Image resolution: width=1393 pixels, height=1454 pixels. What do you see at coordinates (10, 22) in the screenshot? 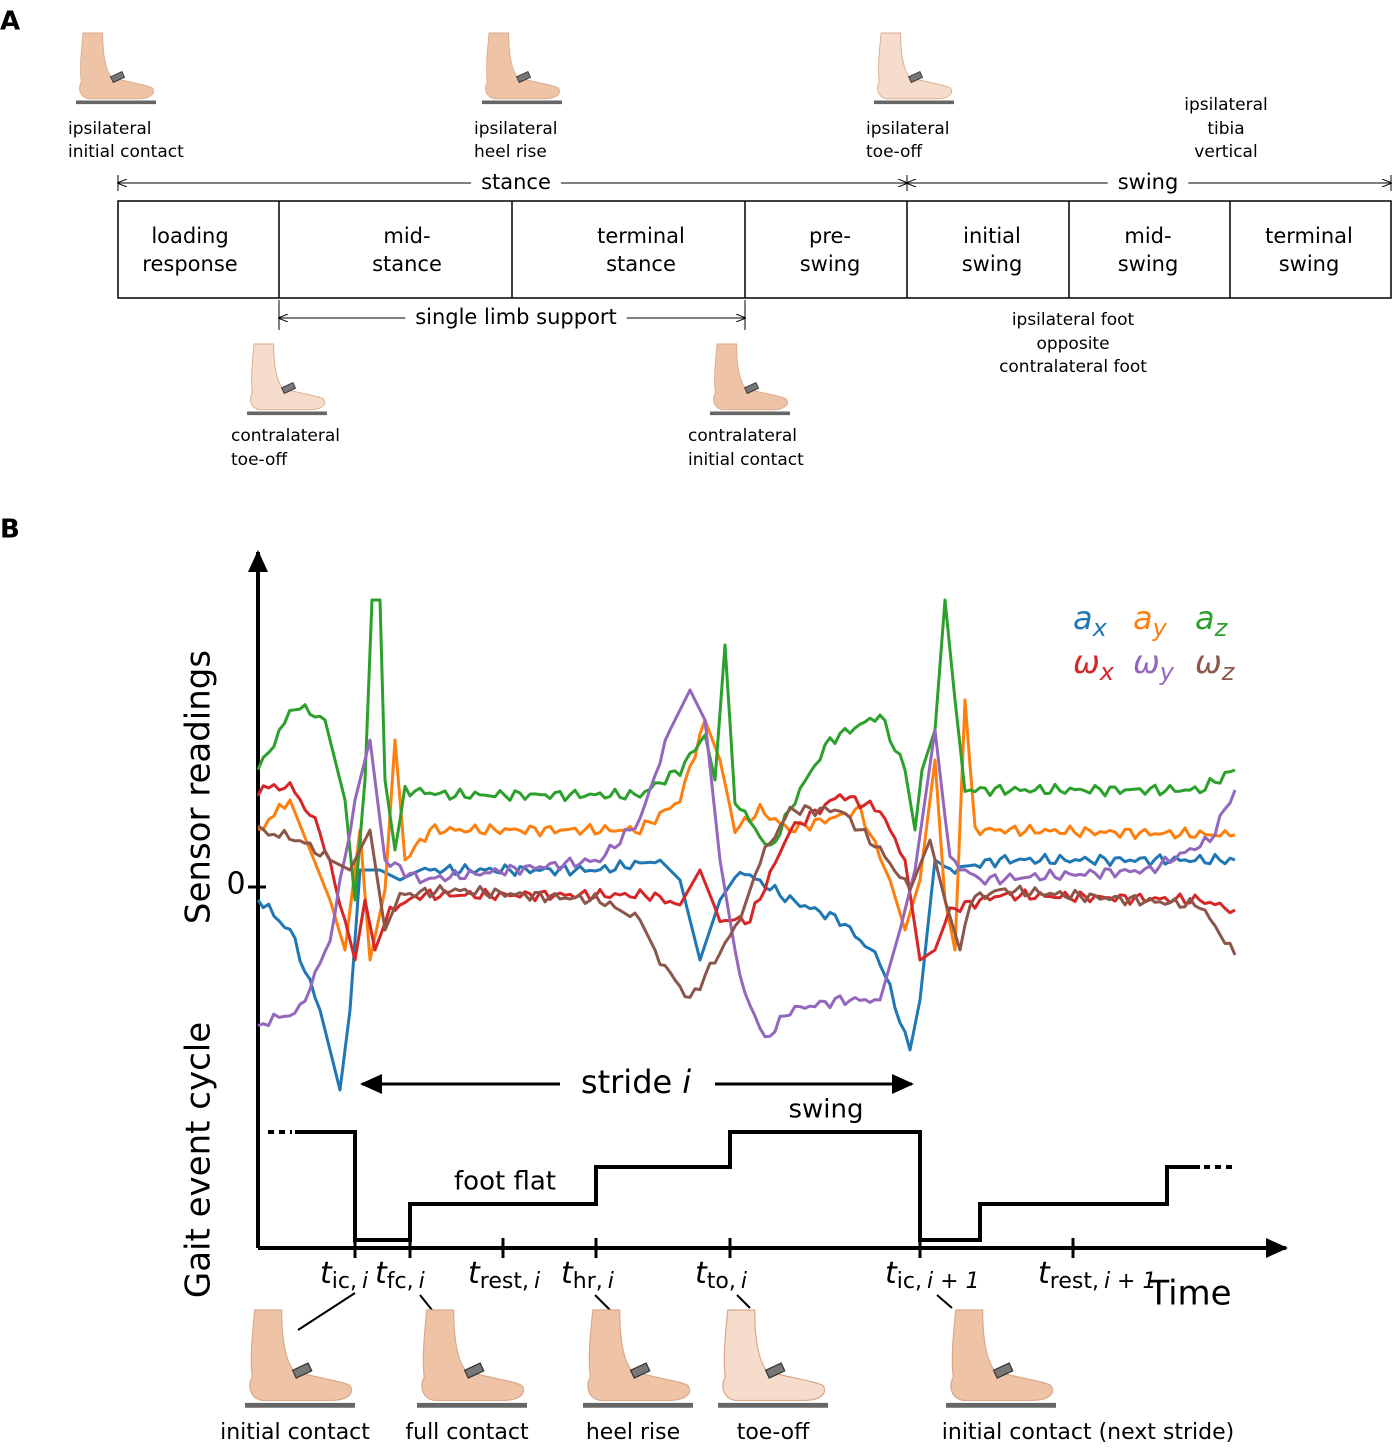
I see `panel-label: A` at bounding box center [10, 22].